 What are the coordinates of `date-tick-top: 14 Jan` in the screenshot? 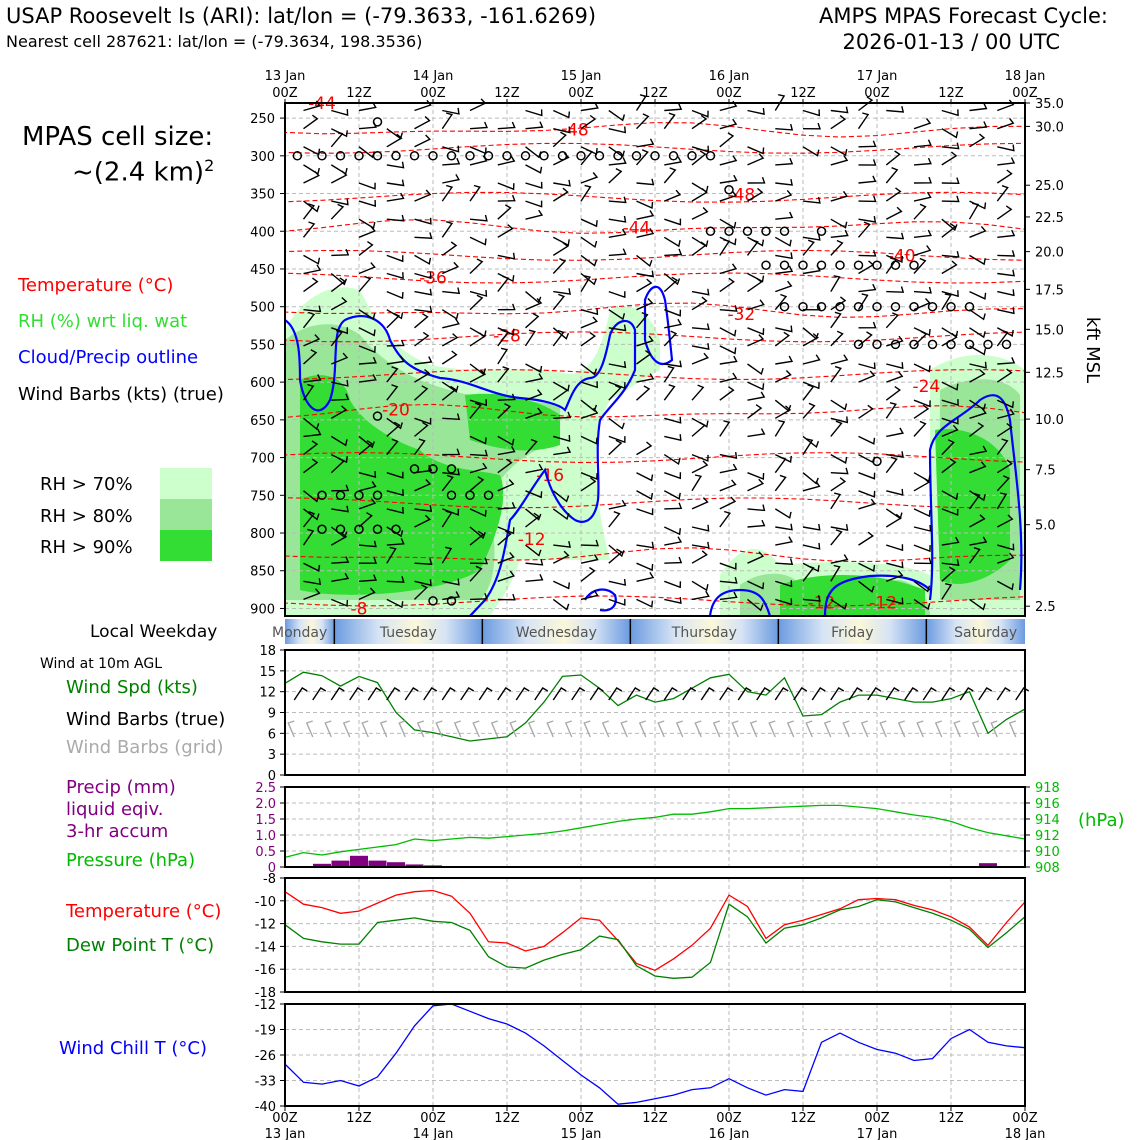 It's located at (433, 76).